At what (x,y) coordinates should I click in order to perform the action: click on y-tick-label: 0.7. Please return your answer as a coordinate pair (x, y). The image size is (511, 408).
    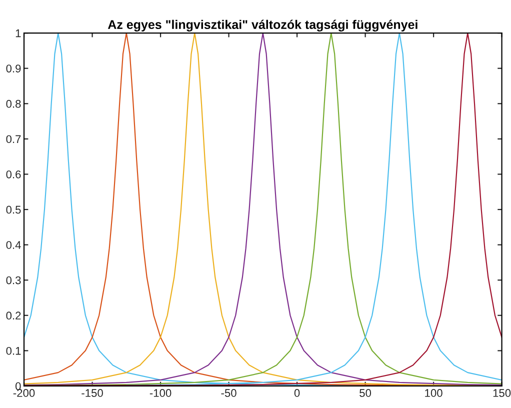
    Looking at the image, I should click on (13, 139).